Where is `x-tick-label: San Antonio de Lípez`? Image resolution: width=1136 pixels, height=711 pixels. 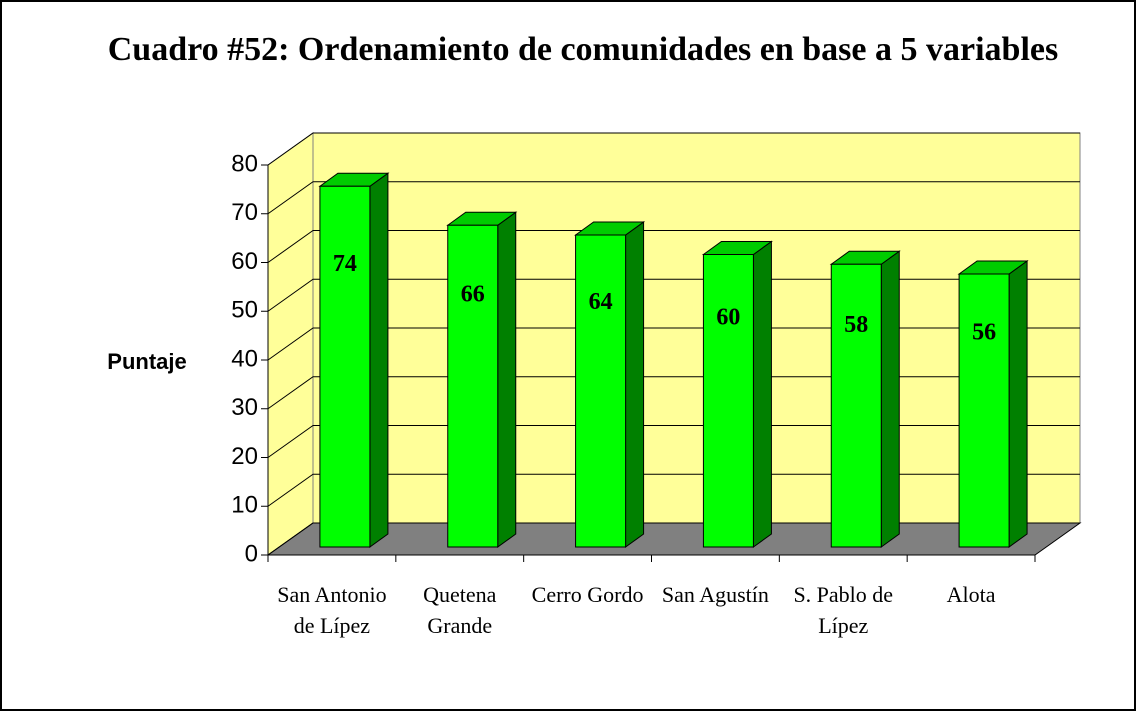
x-tick-label: San Antonio de Lípez is located at coordinates (332, 610).